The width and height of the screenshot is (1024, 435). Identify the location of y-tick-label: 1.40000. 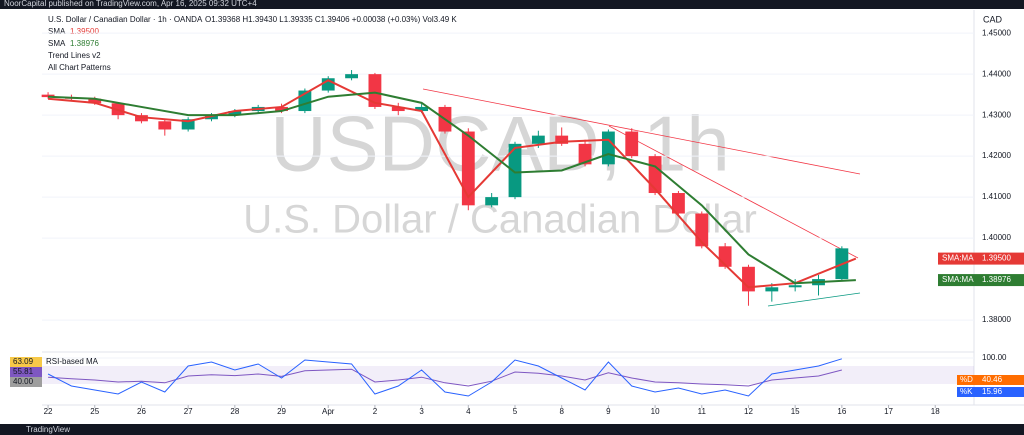
(996, 237).